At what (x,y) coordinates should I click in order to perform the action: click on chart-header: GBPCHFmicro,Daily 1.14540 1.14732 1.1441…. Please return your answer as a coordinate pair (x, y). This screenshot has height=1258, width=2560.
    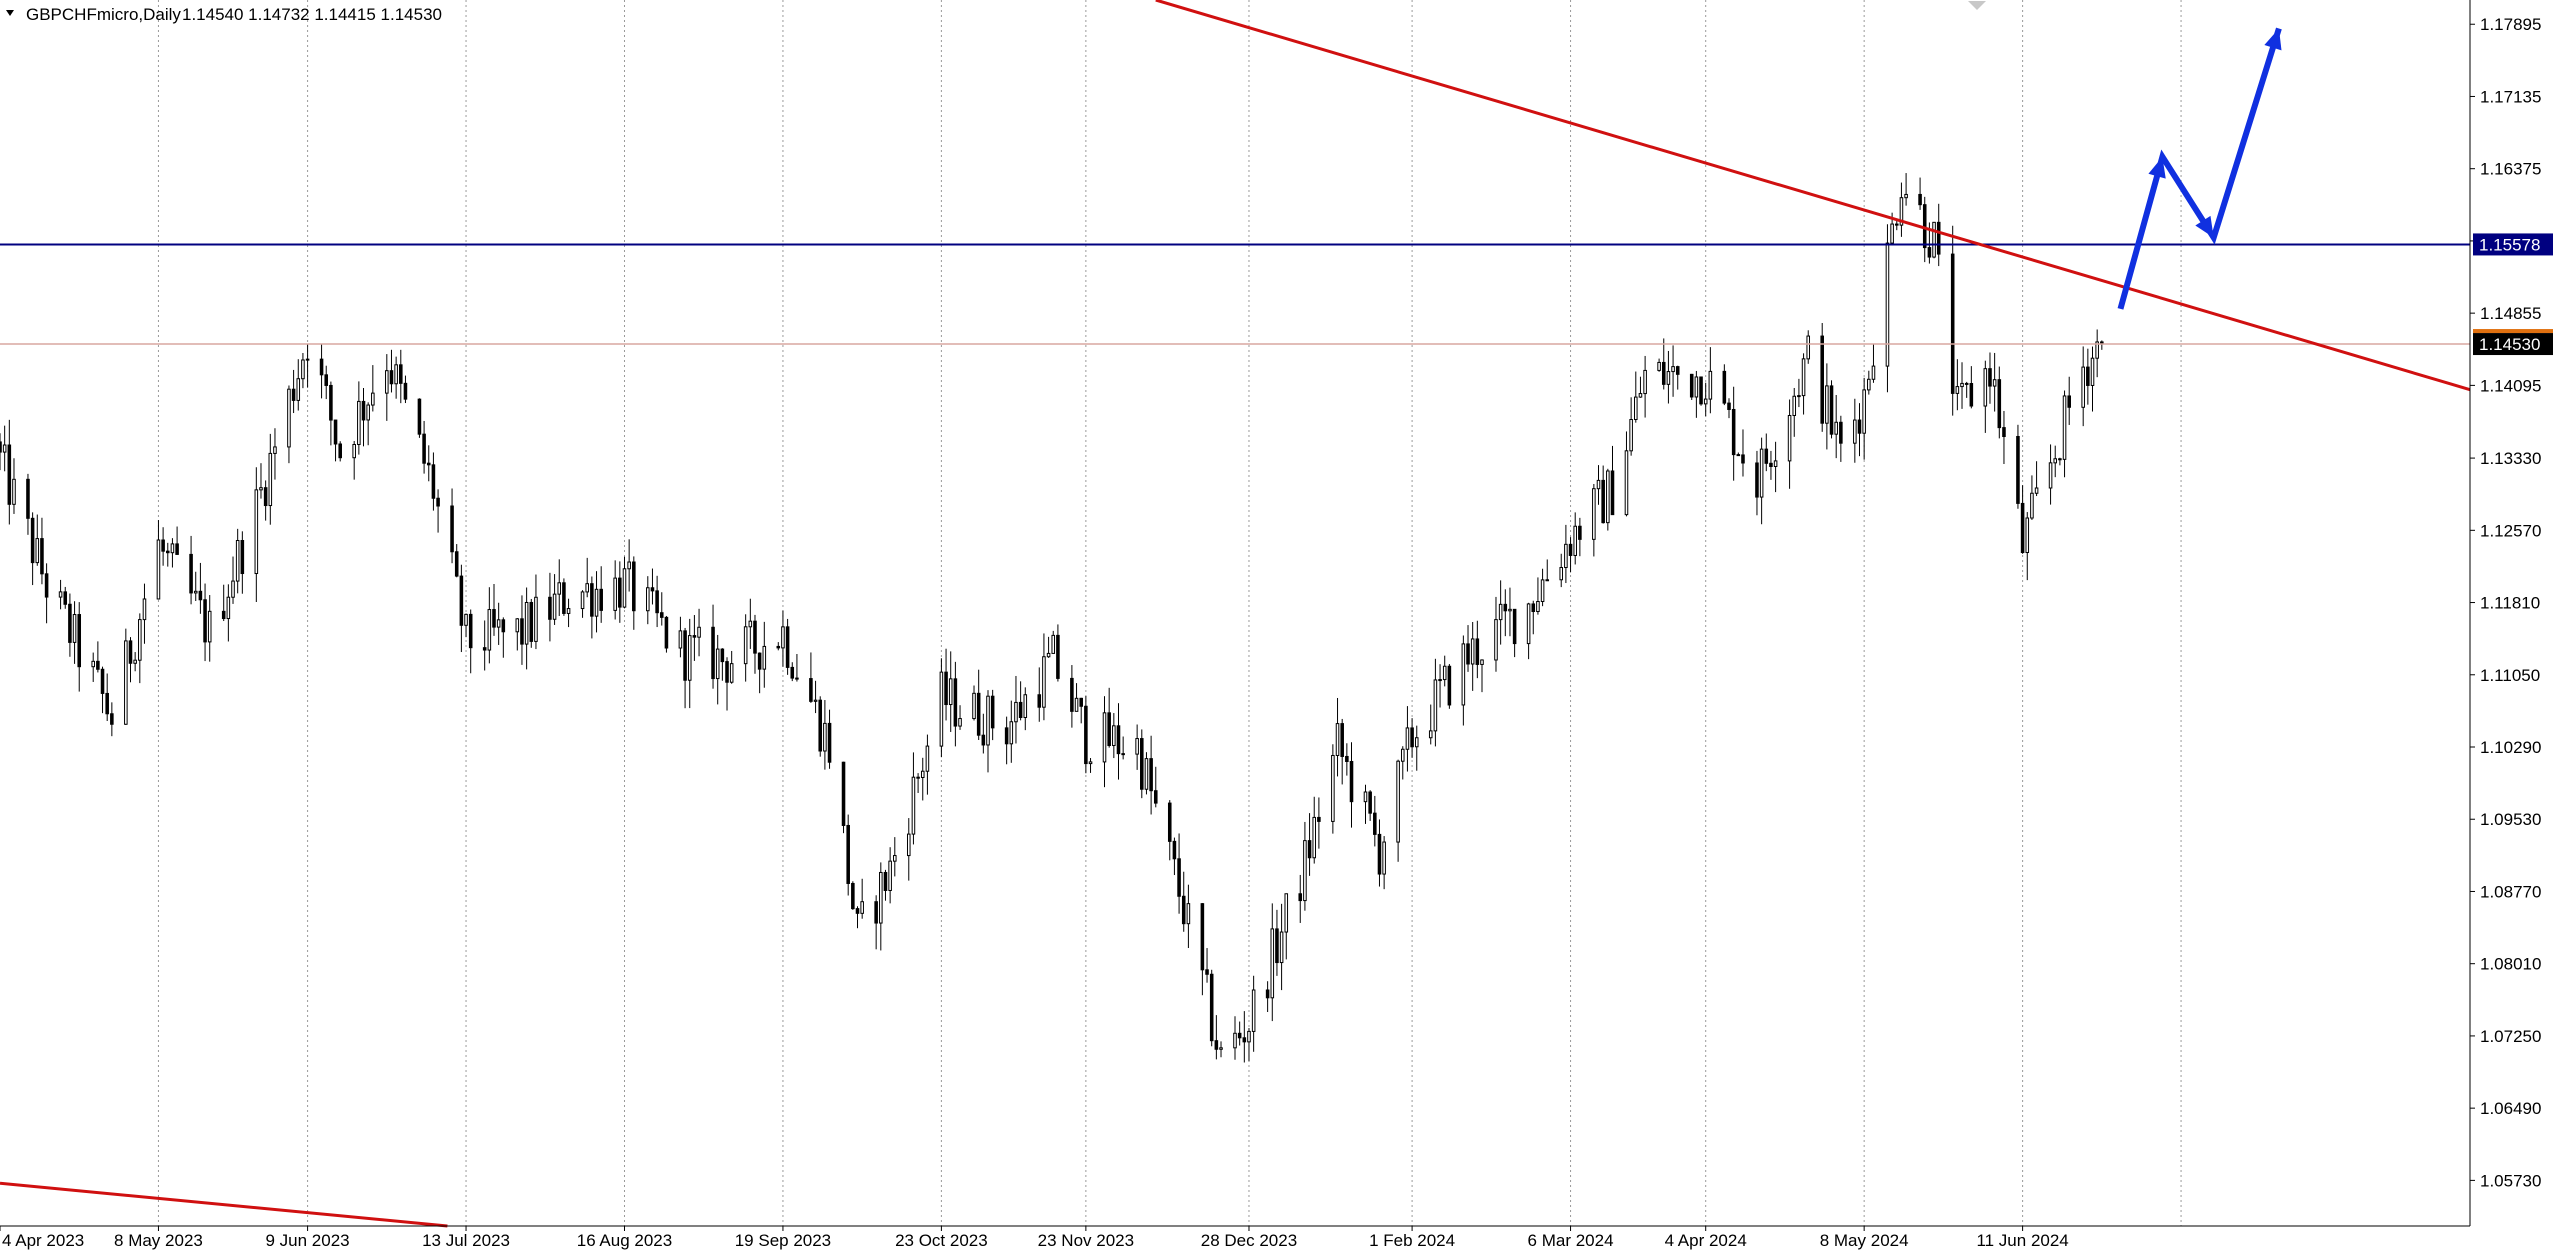
    Looking at the image, I should click on (224, 14).